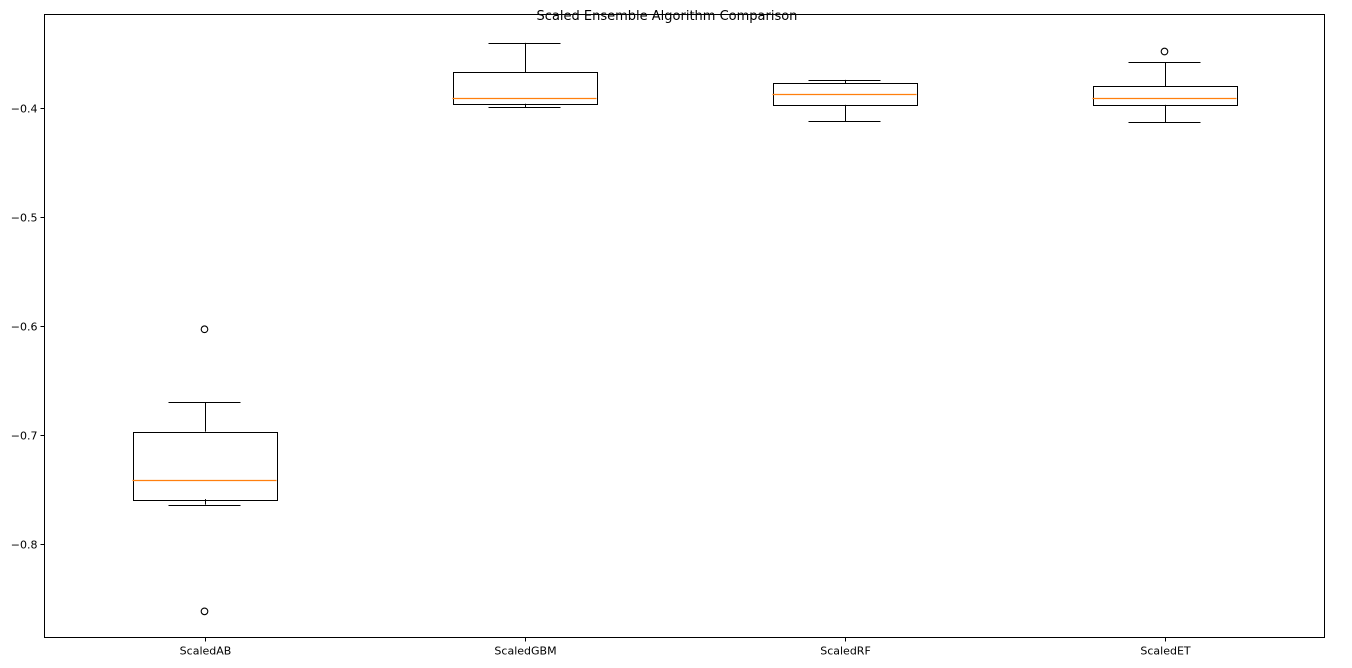 The image size is (1352, 668). Describe the element at coordinates (24, 327) in the screenshot. I see `y-tick-label: −0.6` at that location.